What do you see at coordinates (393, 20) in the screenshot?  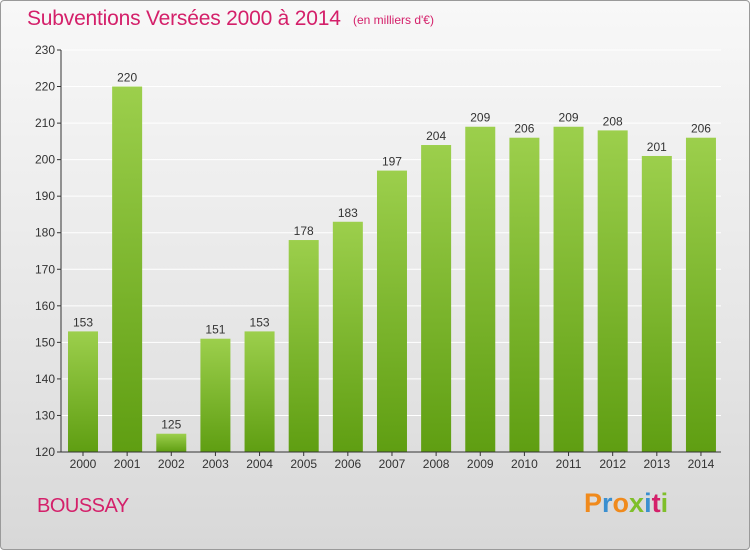 I see `chart-subtitle: (en milliers d'€)` at bounding box center [393, 20].